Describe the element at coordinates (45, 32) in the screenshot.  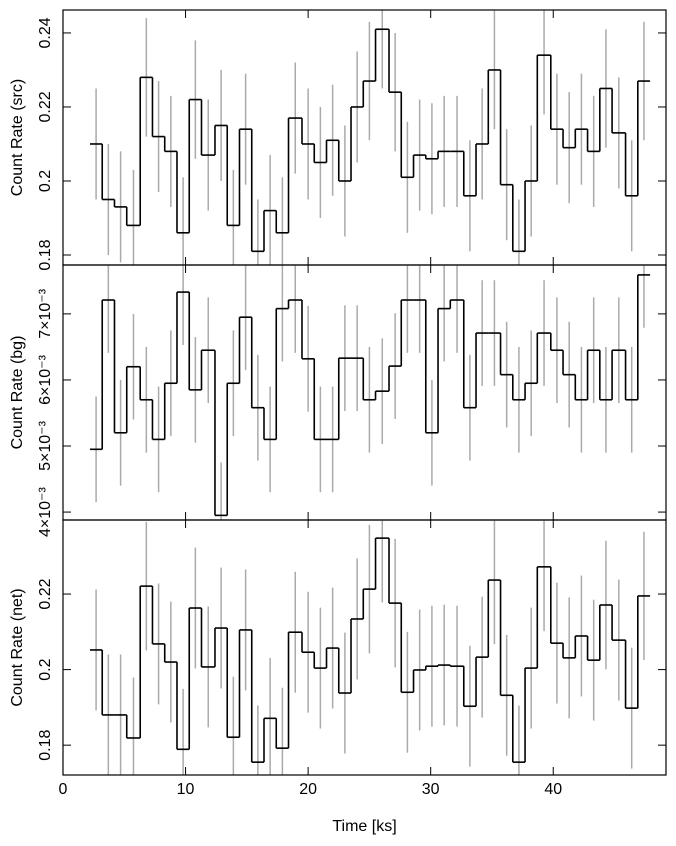
I see `y-tick-label: 0.24` at that location.